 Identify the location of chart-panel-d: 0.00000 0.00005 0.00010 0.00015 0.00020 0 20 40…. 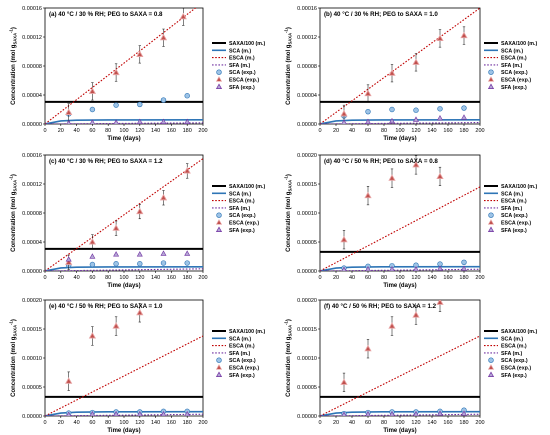
(411, 221).